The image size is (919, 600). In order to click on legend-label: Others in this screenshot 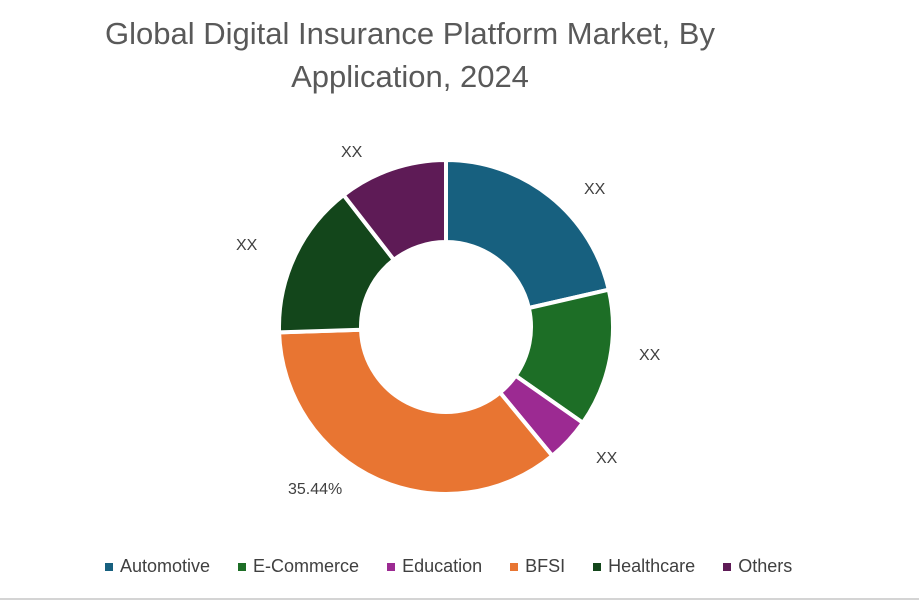, I will do `click(765, 566)`.